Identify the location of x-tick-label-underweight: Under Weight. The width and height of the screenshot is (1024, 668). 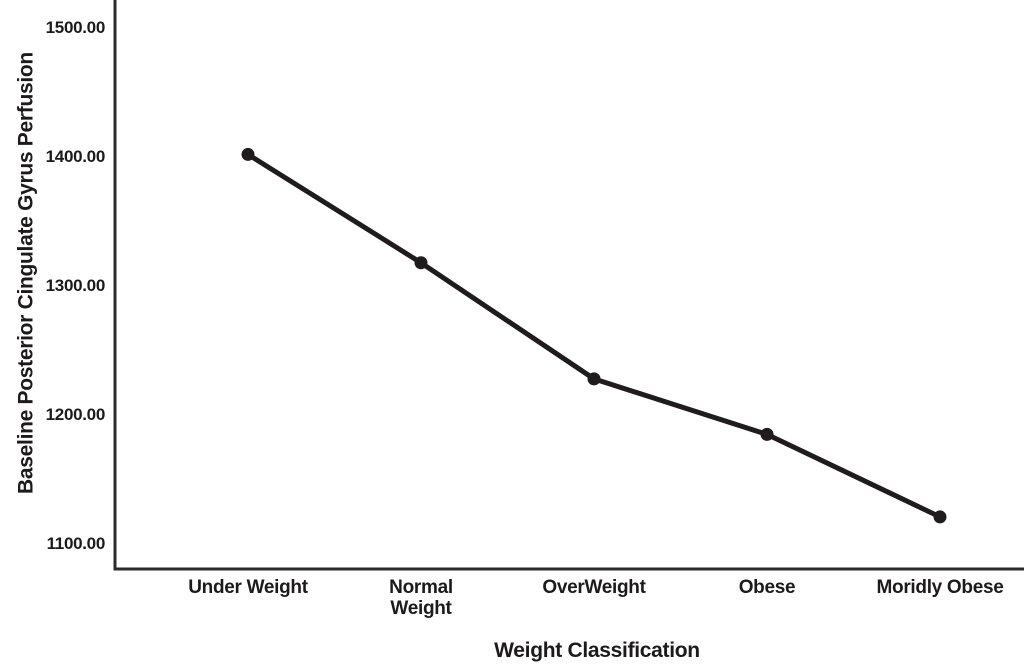
(248, 587).